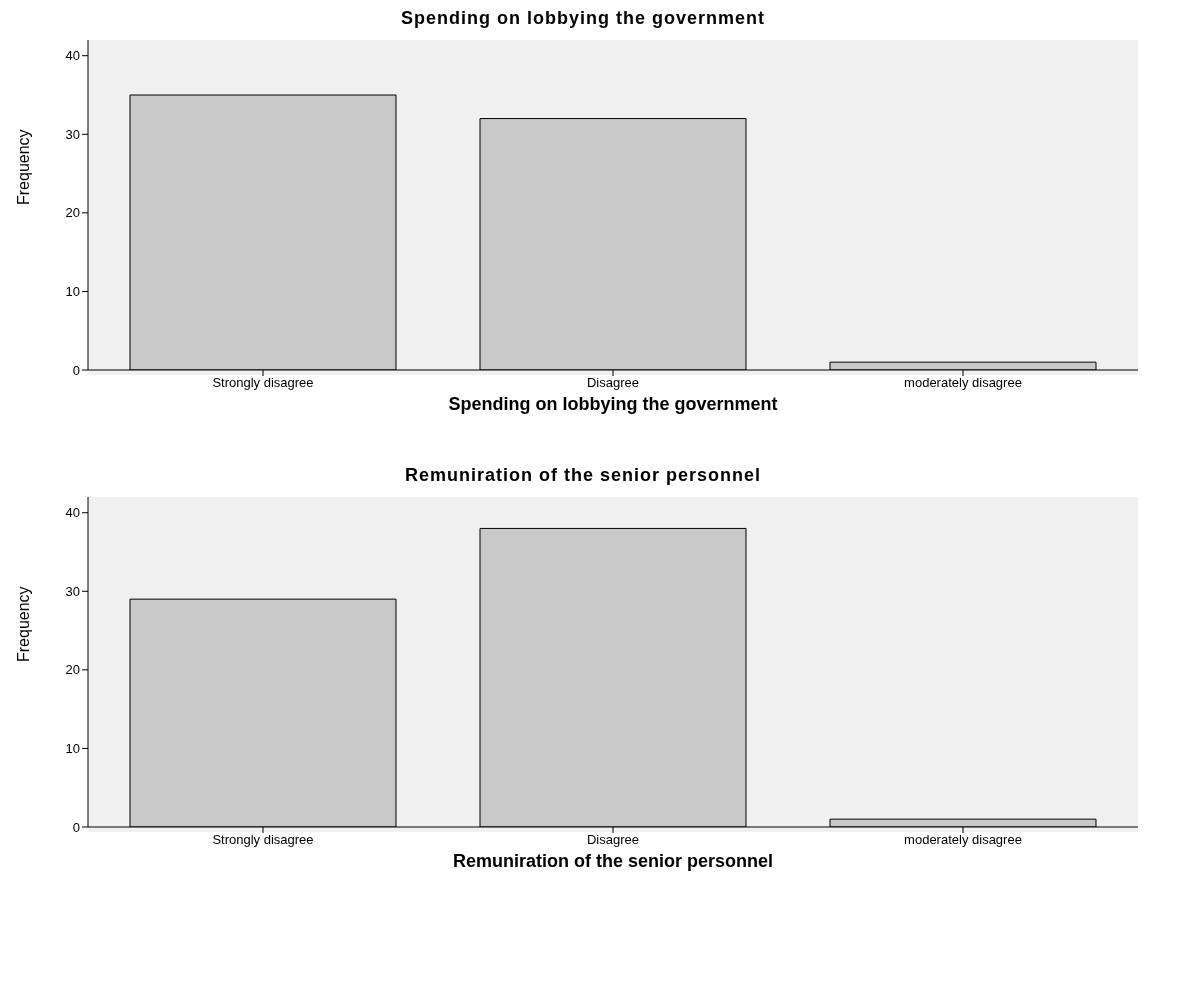 Image resolution: width=1200 pixels, height=995 pixels. What do you see at coordinates (583, 18) in the screenshot?
I see `chart-title: Spending on lobbying the government` at bounding box center [583, 18].